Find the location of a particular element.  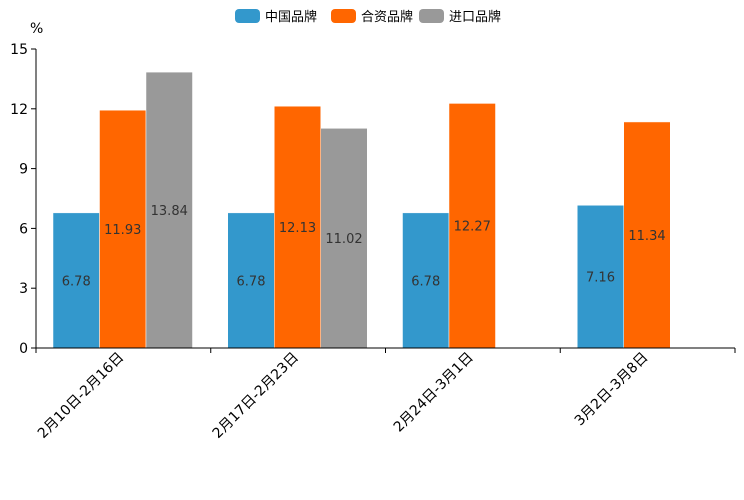

x-tick-label: 2月24日-3月1日 is located at coordinates (434, 393).